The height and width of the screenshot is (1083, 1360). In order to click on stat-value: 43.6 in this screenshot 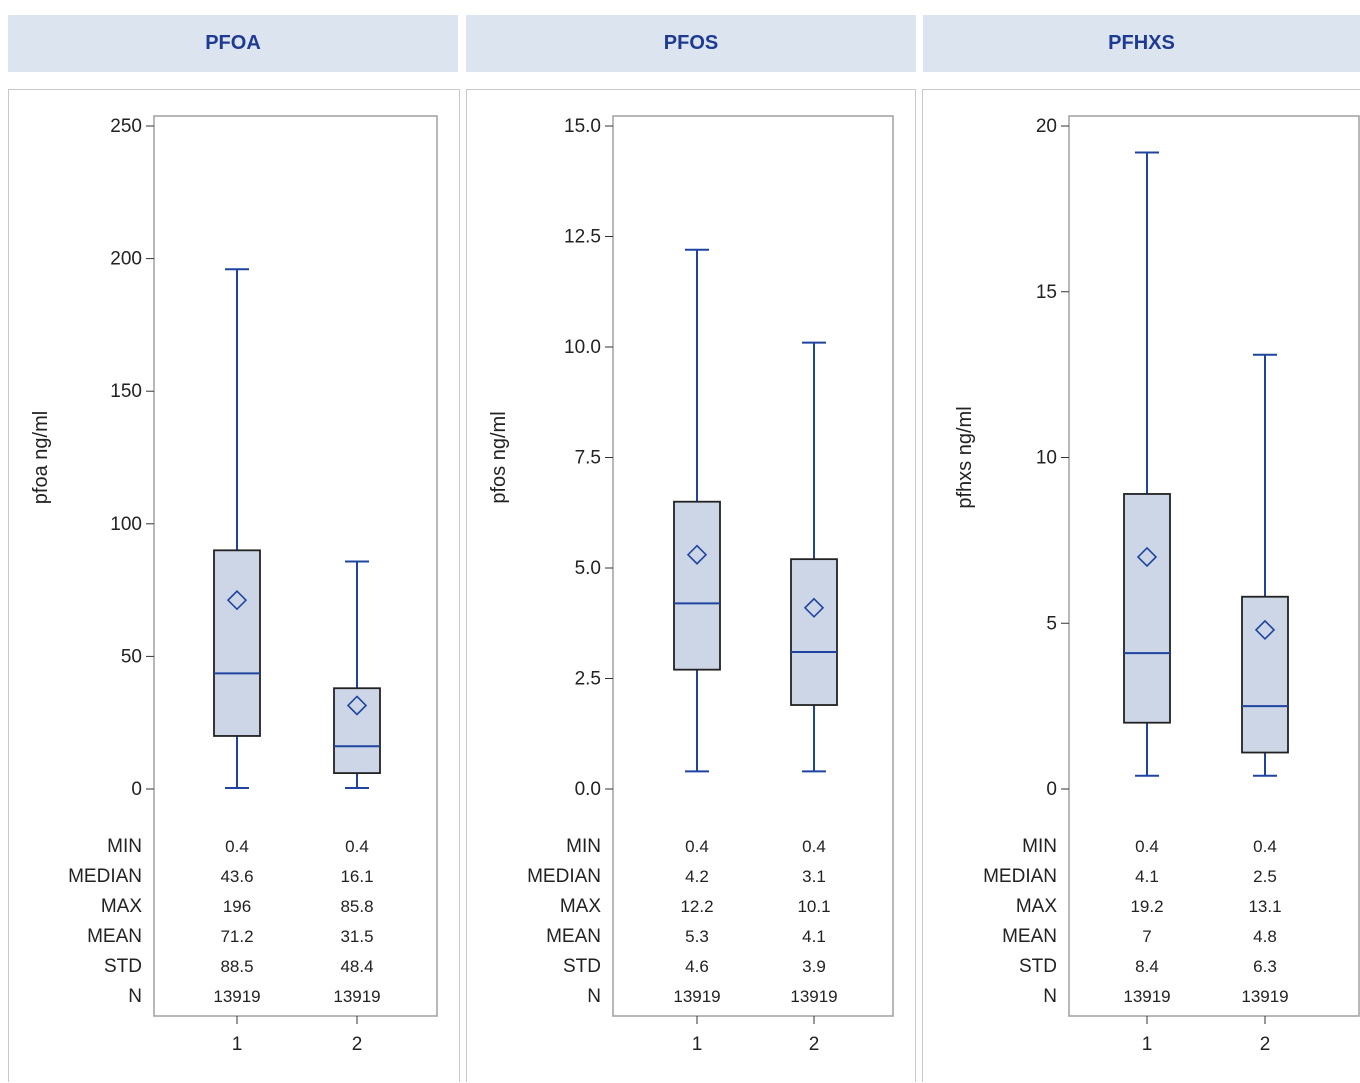, I will do `click(236, 876)`.